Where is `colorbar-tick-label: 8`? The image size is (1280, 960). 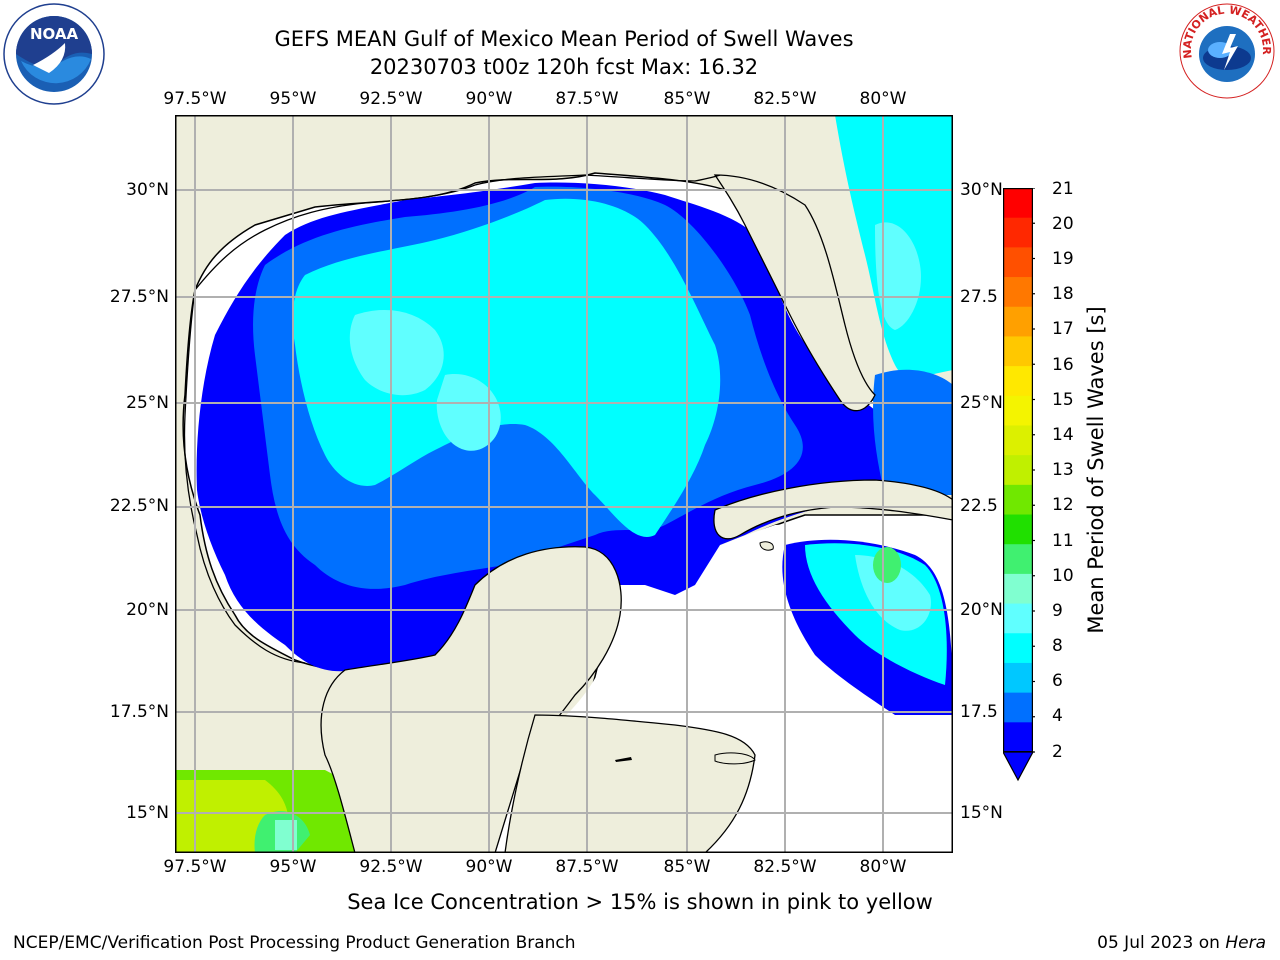
colorbar-tick-label: 8 is located at coordinates (1057, 646).